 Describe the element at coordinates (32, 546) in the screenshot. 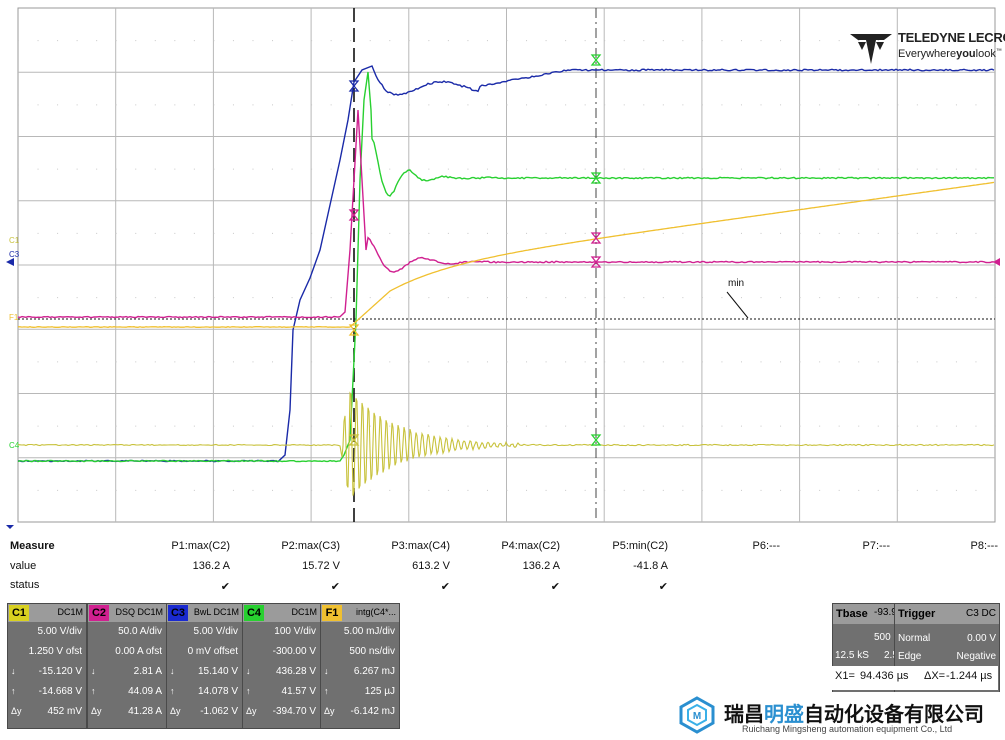

I see `measure-header: Measure` at that location.